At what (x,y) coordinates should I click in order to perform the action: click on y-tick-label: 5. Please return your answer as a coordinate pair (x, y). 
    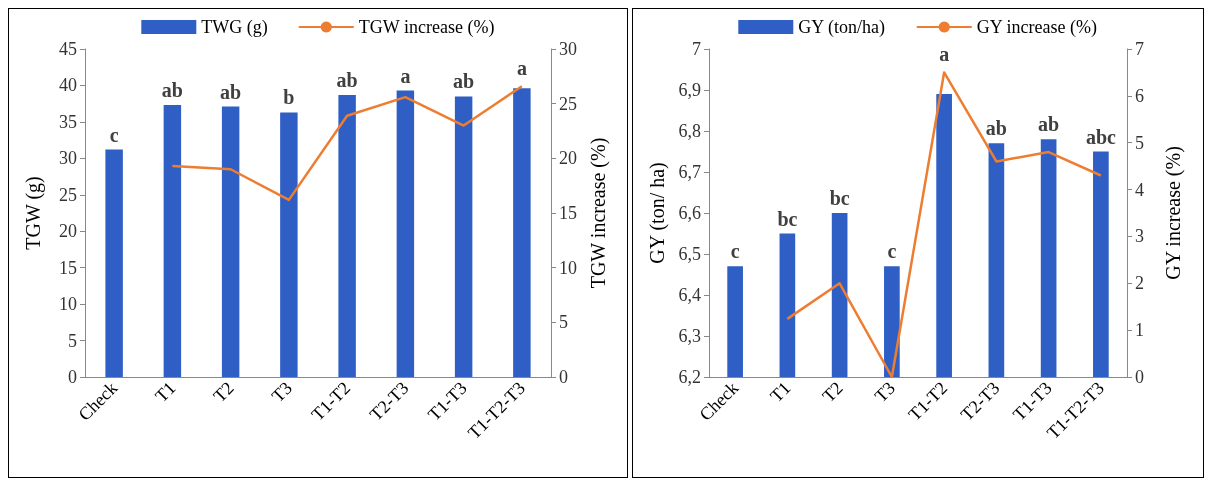
    Looking at the image, I should click on (72, 340).